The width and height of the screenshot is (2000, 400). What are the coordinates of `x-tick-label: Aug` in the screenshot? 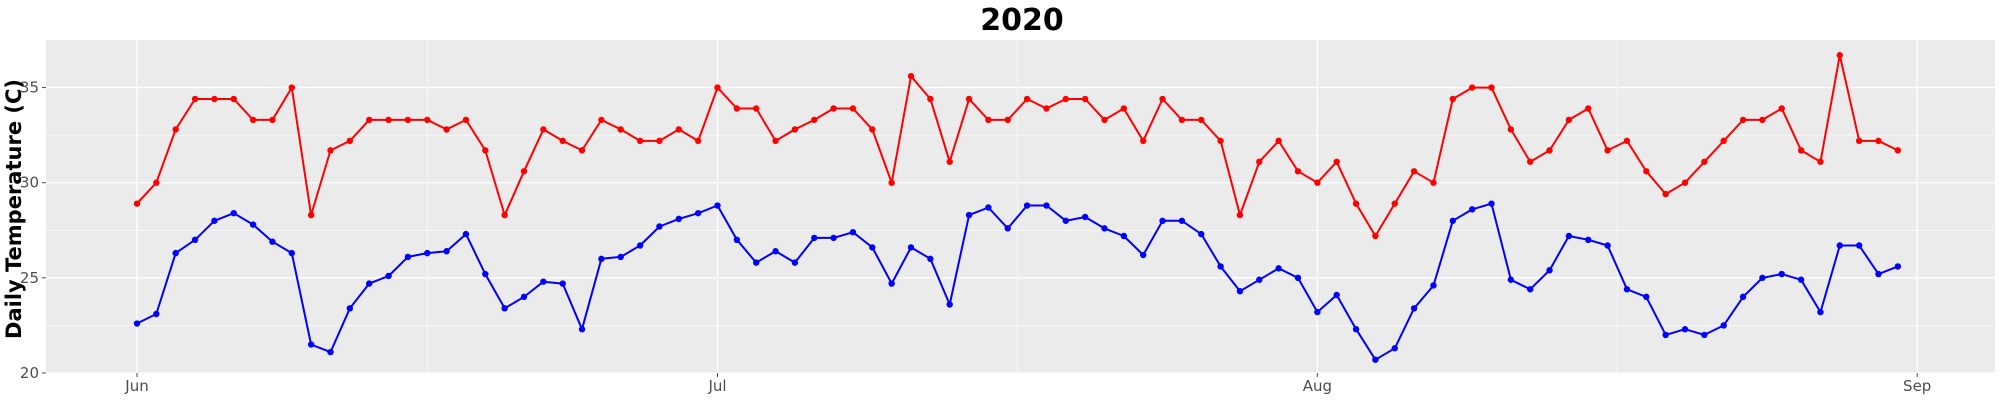 It's located at (1317, 386).